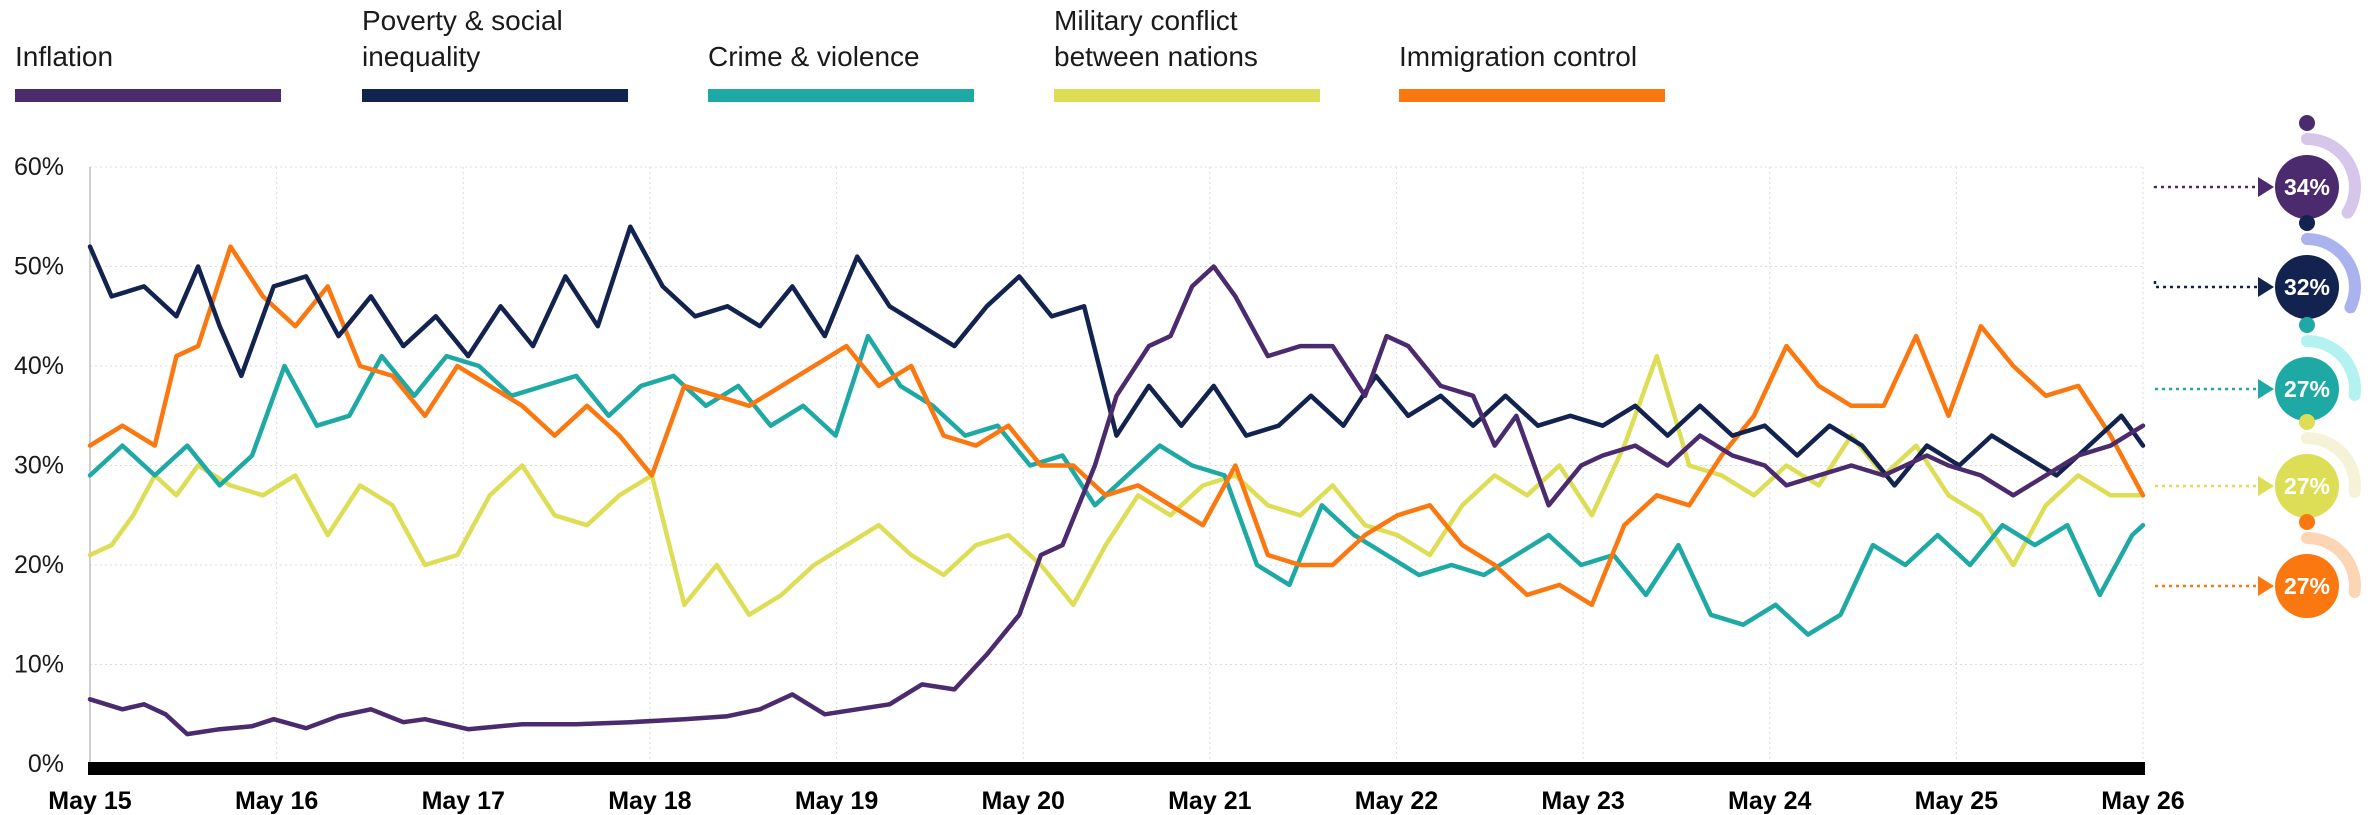 This screenshot has height=815, width=2380. I want to click on legend-item: Immigration control, so click(1532, 71).